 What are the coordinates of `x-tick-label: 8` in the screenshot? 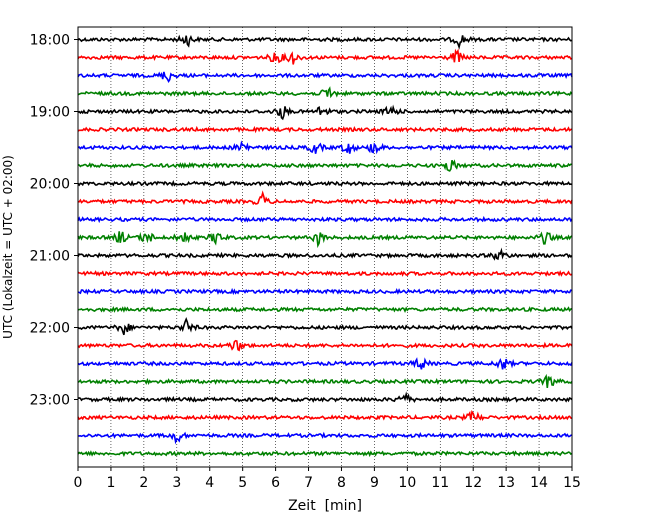 It's located at (341, 483).